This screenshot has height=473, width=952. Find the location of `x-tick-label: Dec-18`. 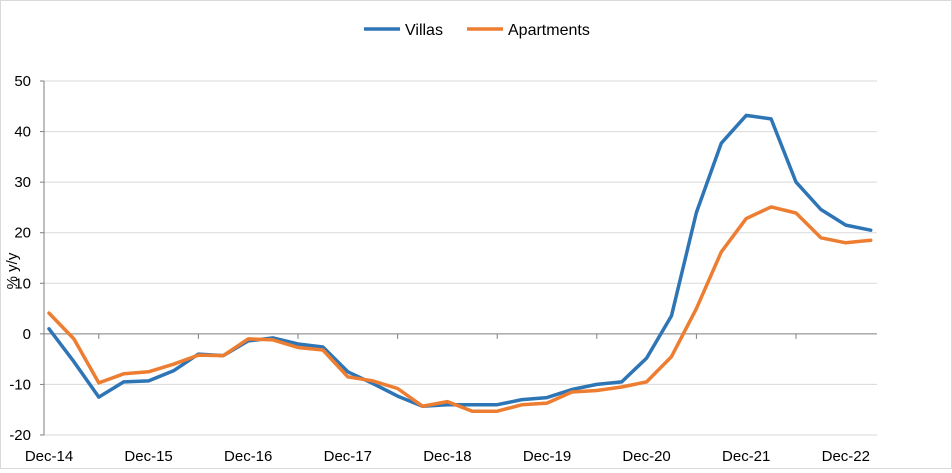

x-tick-label: Dec-18 is located at coordinates (447, 456).